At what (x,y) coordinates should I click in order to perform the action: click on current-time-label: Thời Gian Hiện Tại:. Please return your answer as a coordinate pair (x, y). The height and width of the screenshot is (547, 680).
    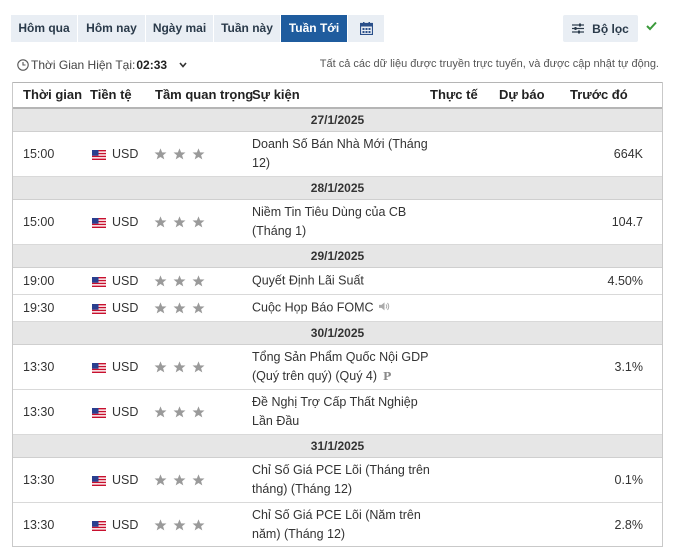
    Looking at the image, I should click on (83, 65).